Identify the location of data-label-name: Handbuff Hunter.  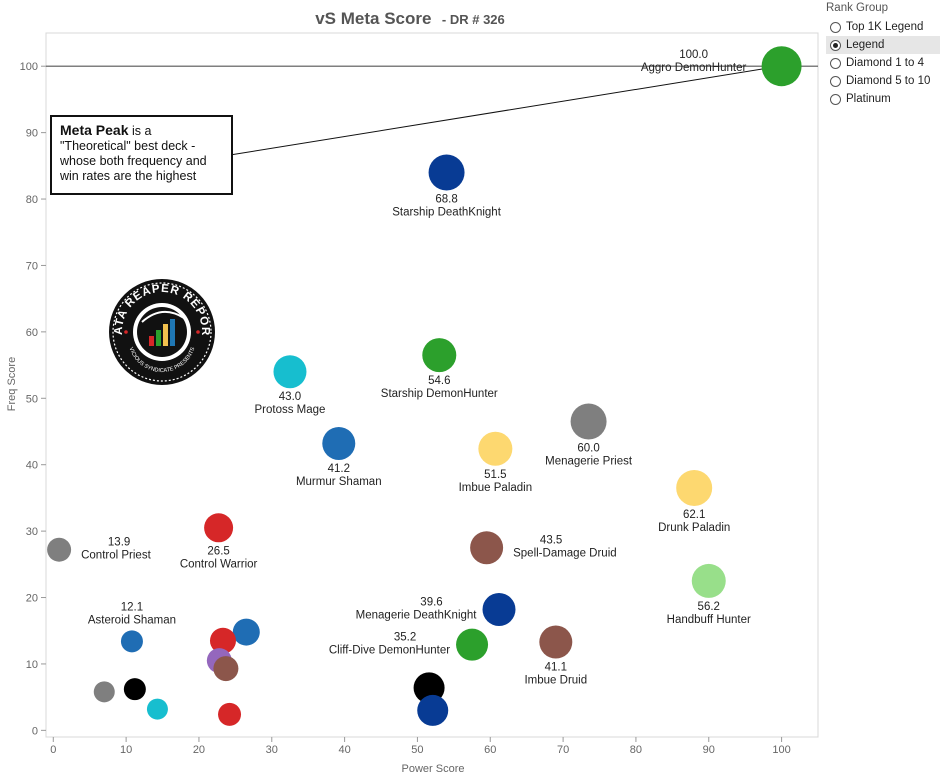
(709, 620).